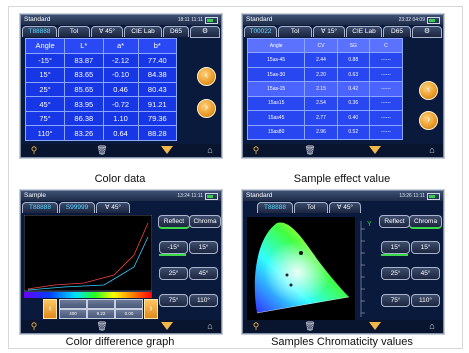 The image size is (469, 353). I want to click on angle-button-15a: 15°, so click(395, 247).